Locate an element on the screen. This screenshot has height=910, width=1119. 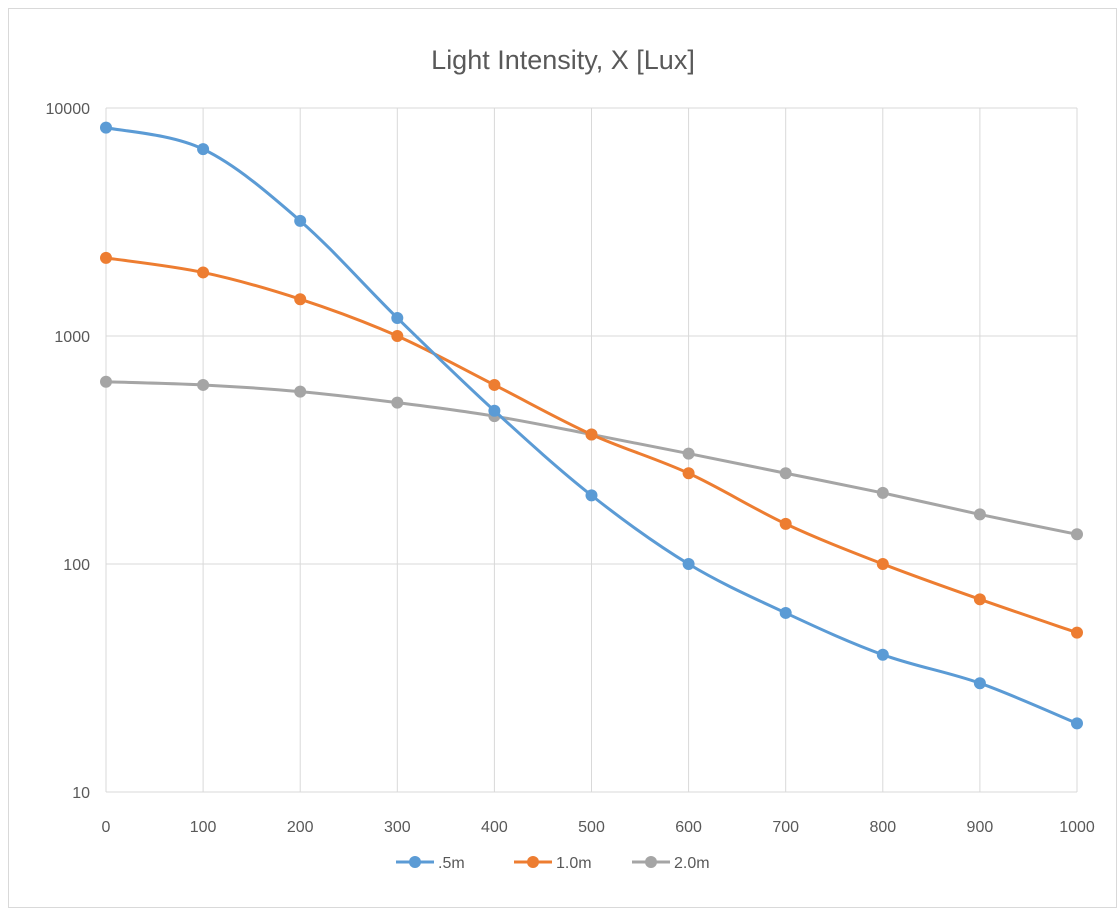
x-tick-label: 400 is located at coordinates (494, 827).